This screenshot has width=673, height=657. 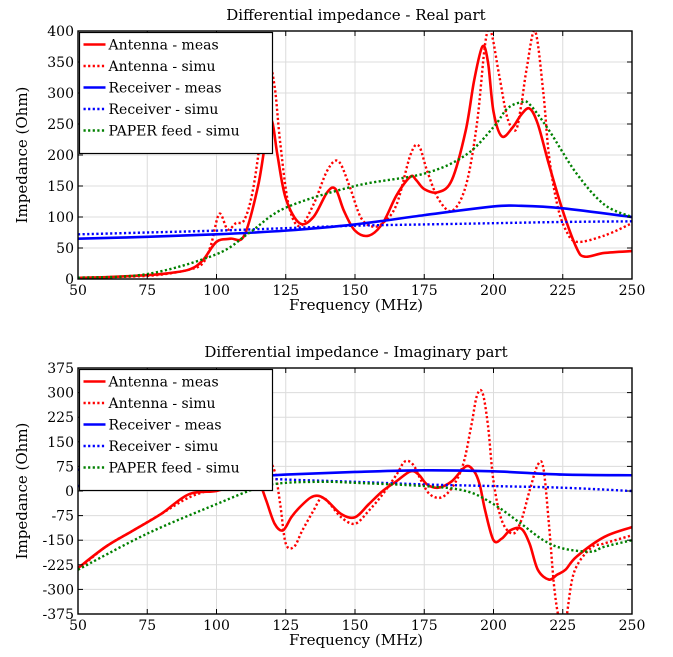 What do you see at coordinates (60, 156) in the screenshot?
I see `y-tick-label: 200` at bounding box center [60, 156].